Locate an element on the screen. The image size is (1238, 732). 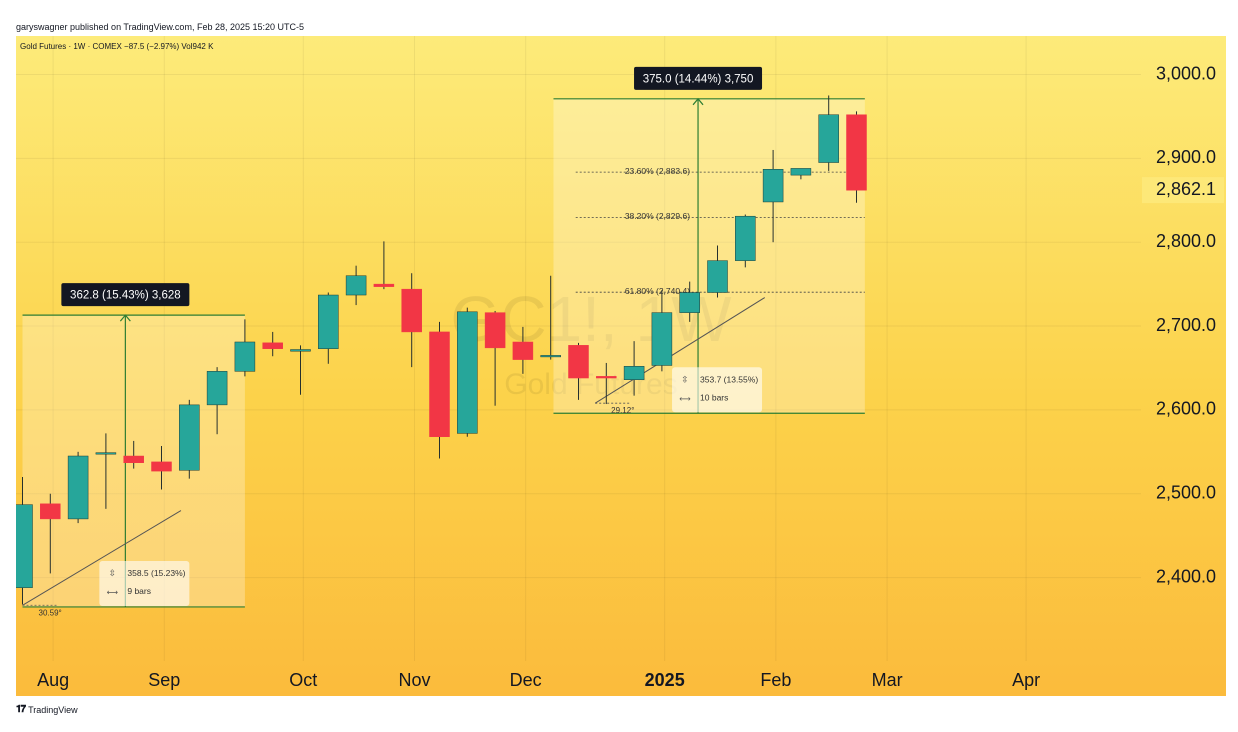
watermark-name: Gold Futures is located at coordinates (590, 384).